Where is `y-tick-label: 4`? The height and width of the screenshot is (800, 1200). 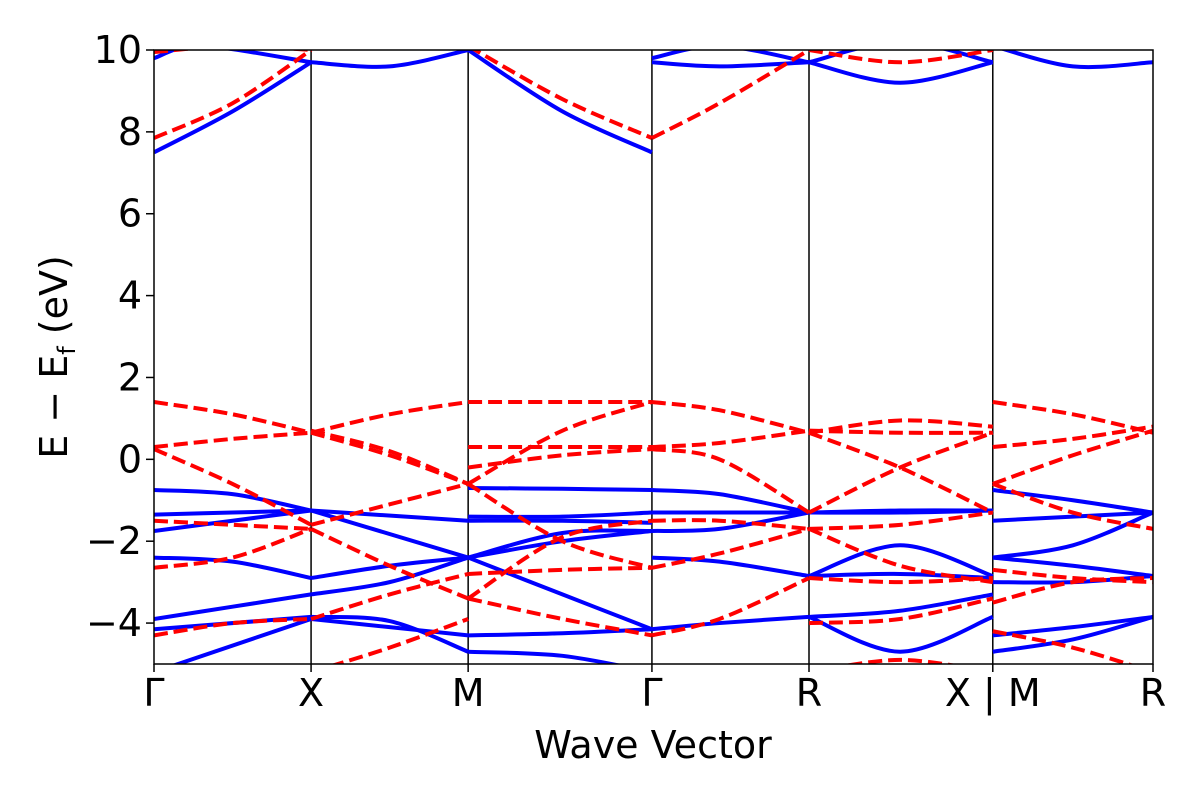 y-tick-label: 4 is located at coordinates (130, 296).